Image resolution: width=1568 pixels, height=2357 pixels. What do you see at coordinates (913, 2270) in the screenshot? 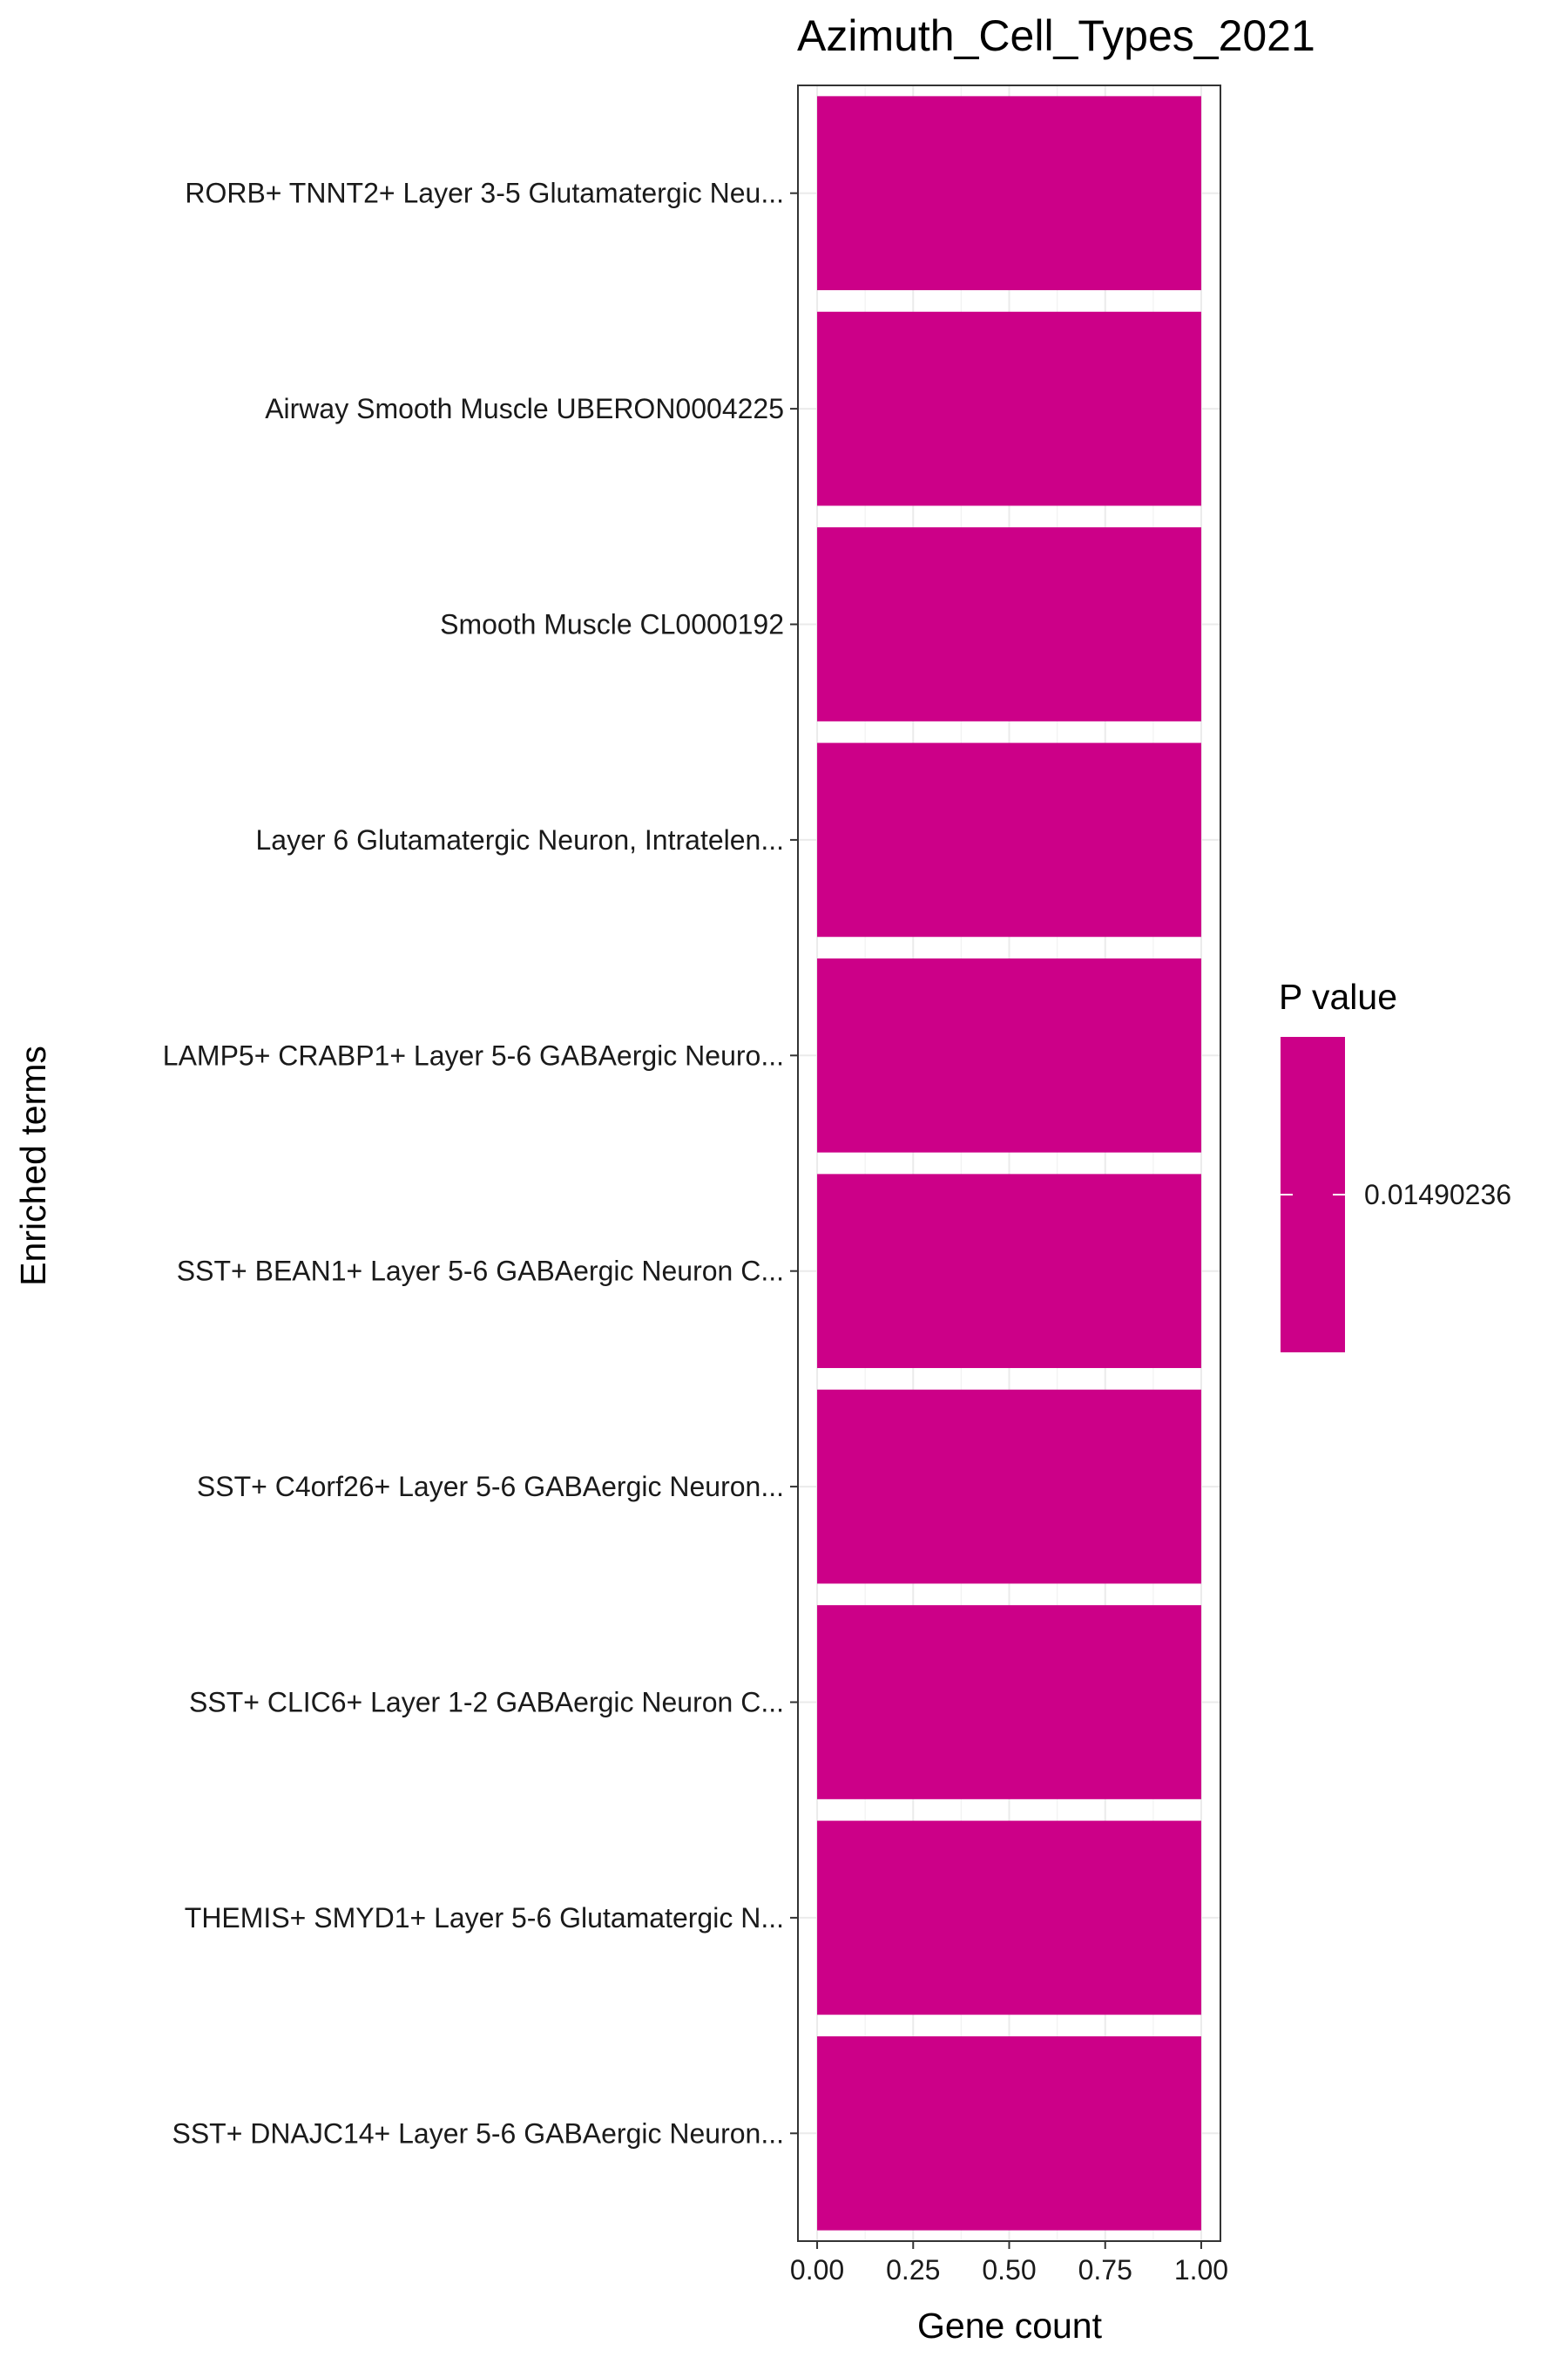
I see `x-tick-label: 0.25` at bounding box center [913, 2270].